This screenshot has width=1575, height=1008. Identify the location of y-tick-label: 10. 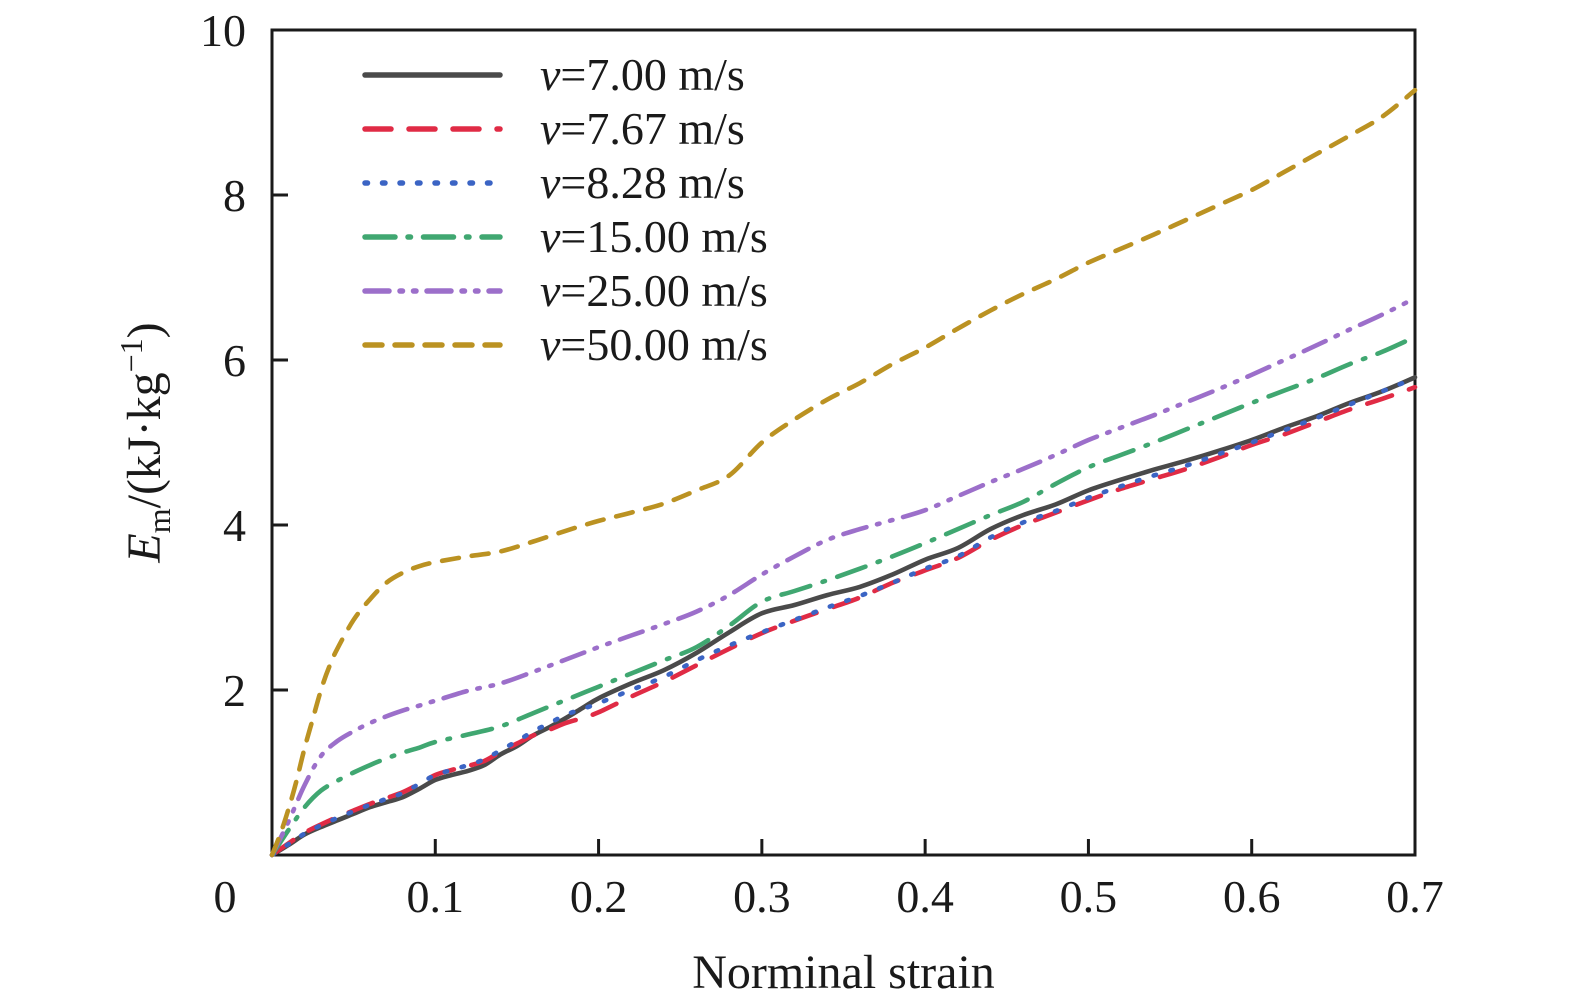
(223, 30).